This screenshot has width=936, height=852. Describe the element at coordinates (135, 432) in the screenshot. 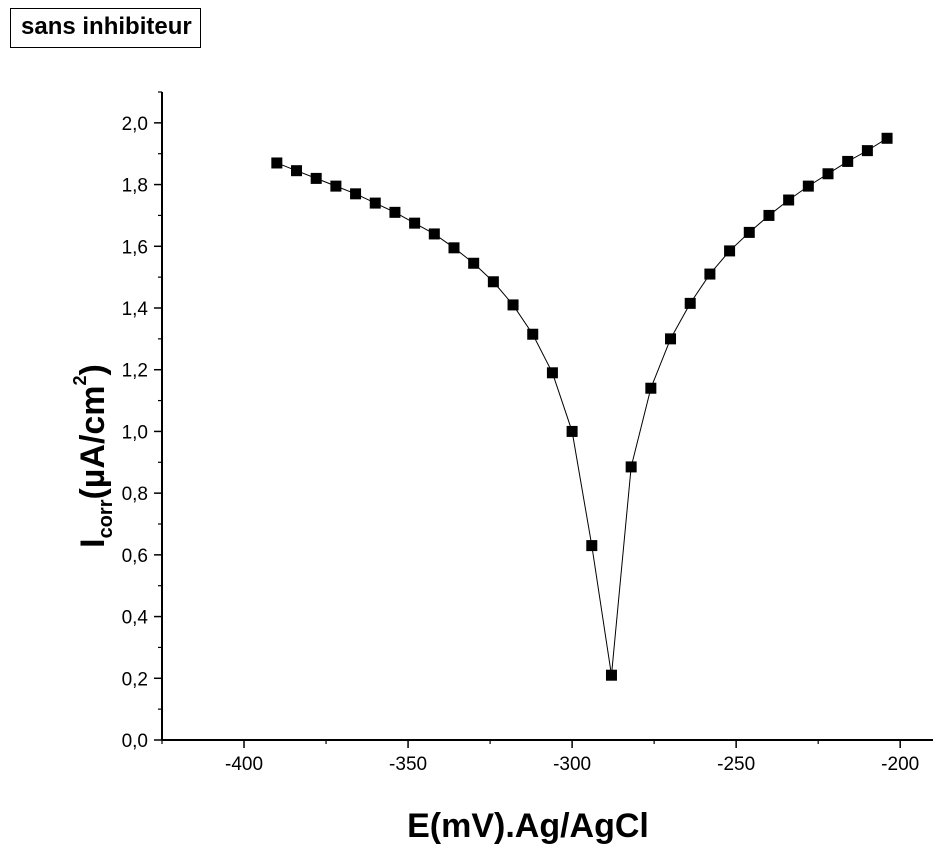

I see `y-tick-label: 1,0` at that location.